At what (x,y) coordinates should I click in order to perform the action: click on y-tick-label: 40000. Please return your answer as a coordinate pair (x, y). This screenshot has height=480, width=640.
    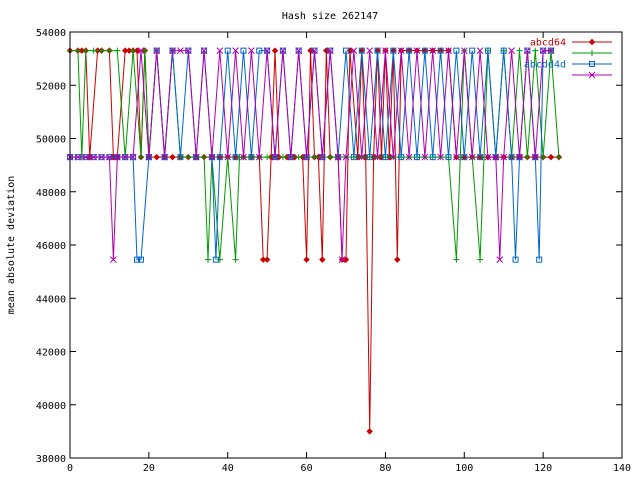
    Looking at the image, I should click on (51, 406).